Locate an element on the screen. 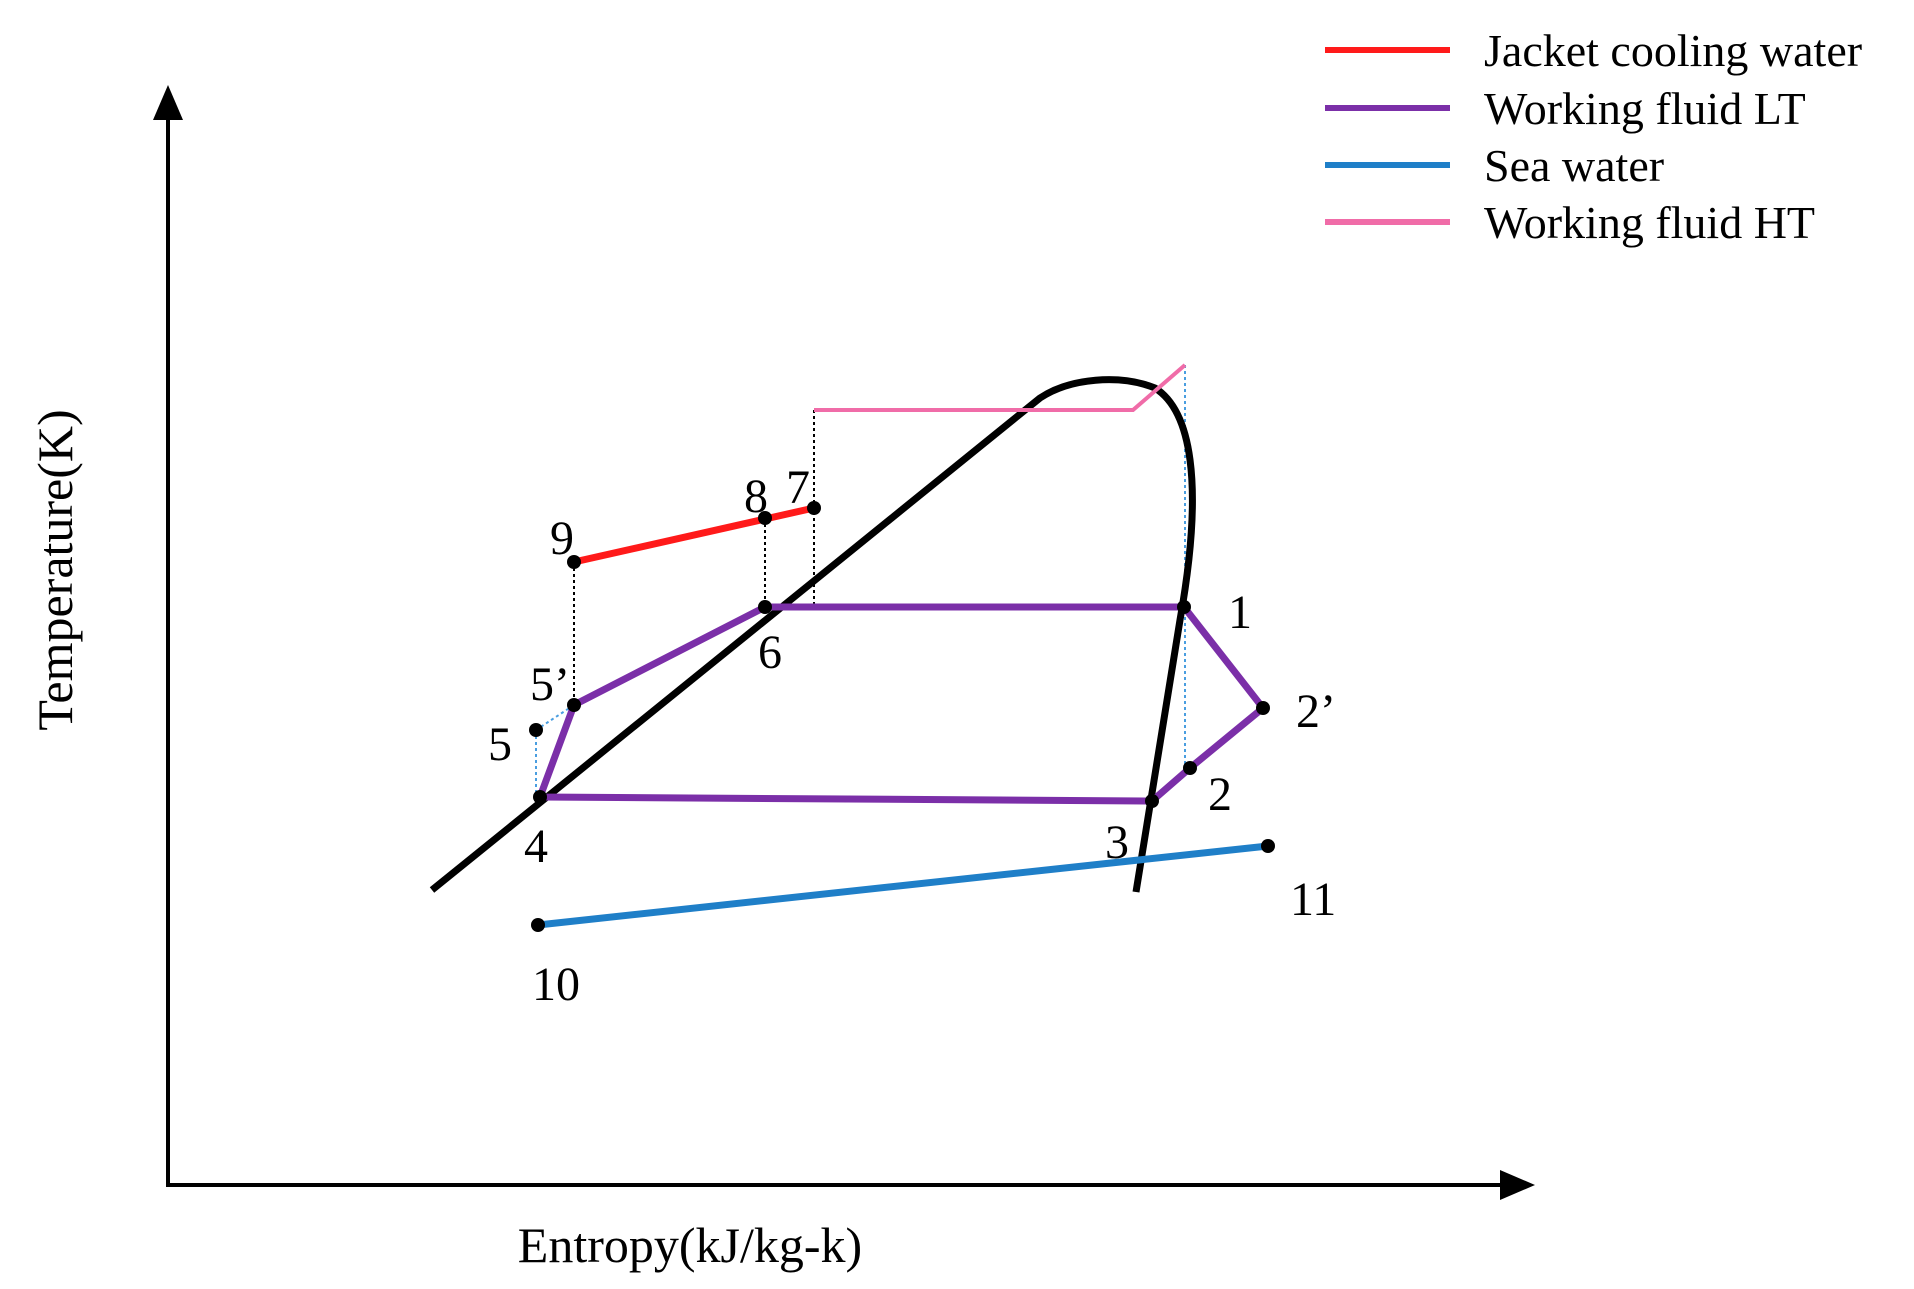  legend-item-working-fluid-ht: Working fluid HT is located at coordinates (1570, 222).